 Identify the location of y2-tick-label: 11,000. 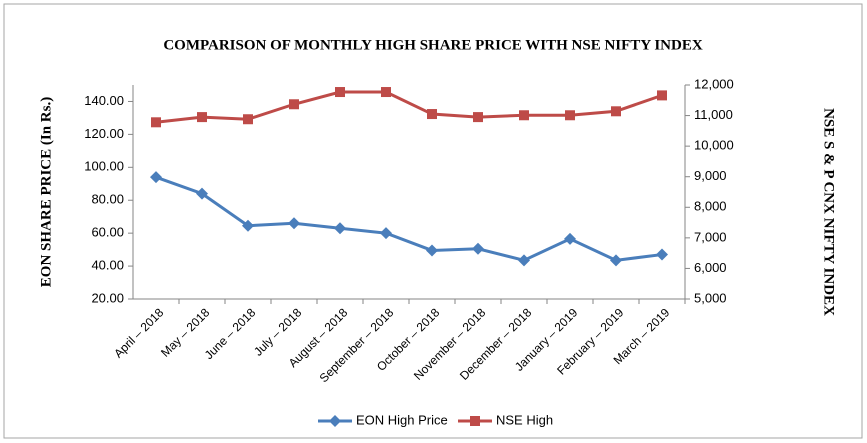
(713, 114).